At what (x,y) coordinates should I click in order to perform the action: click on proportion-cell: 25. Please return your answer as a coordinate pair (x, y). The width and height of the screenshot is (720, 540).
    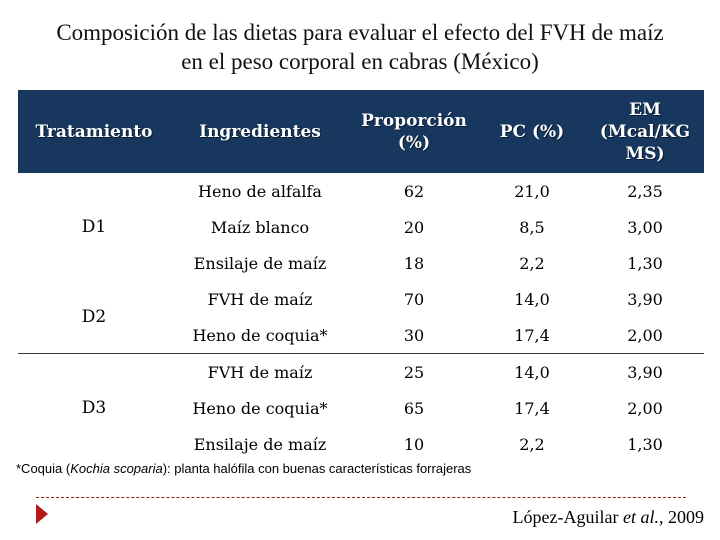
    Looking at the image, I should click on (414, 371).